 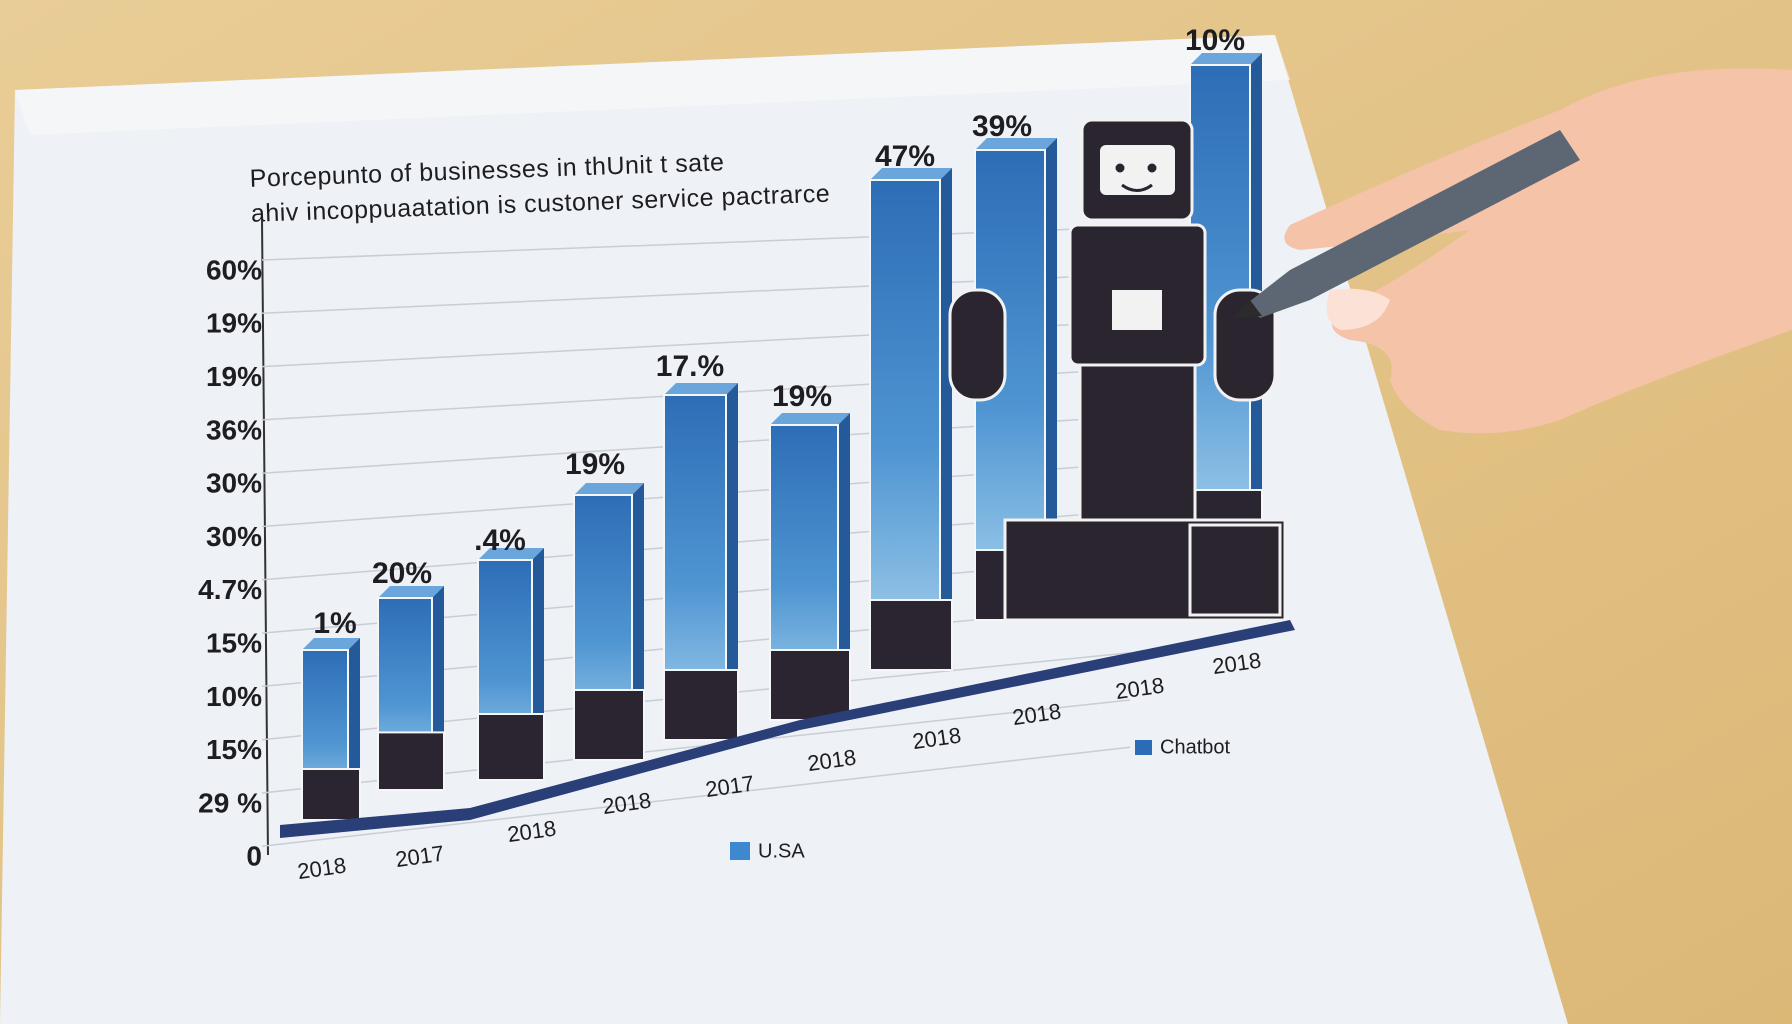 What do you see at coordinates (690, 366) in the screenshot?
I see `bar-label: 17.%` at bounding box center [690, 366].